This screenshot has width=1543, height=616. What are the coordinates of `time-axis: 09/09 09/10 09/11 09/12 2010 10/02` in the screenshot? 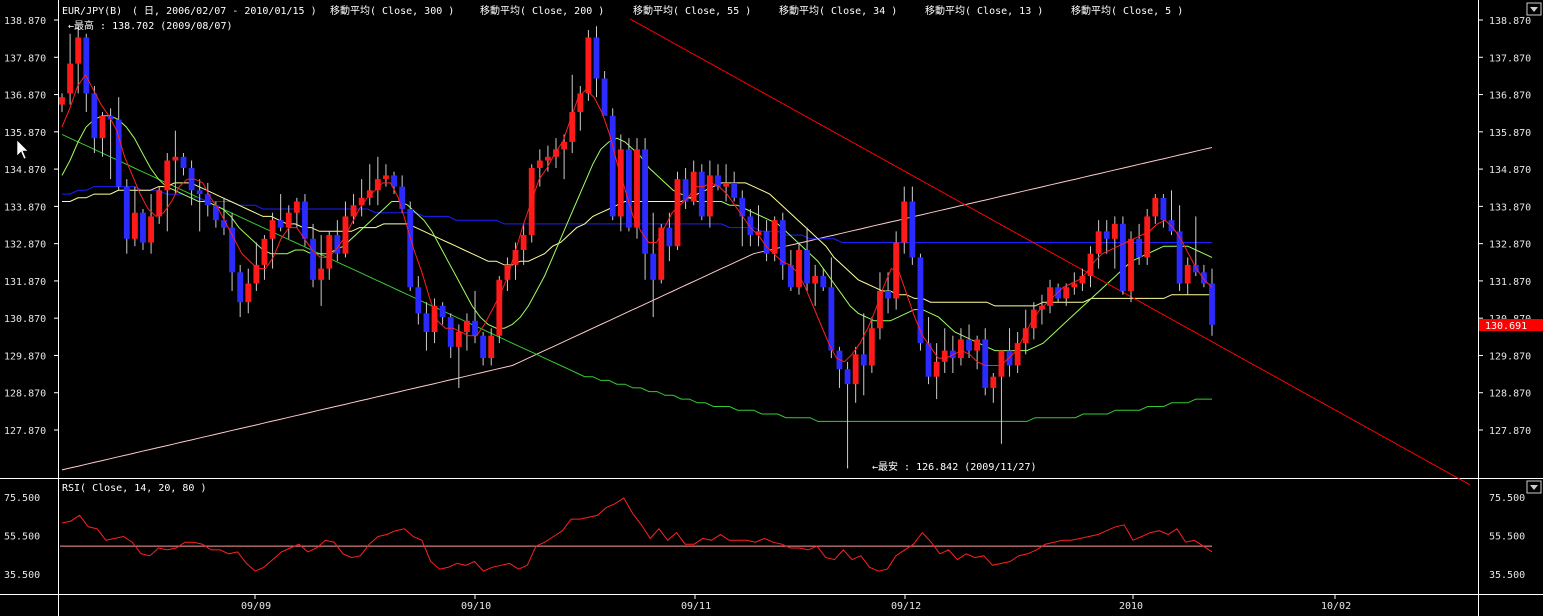 It's located at (796, 603).